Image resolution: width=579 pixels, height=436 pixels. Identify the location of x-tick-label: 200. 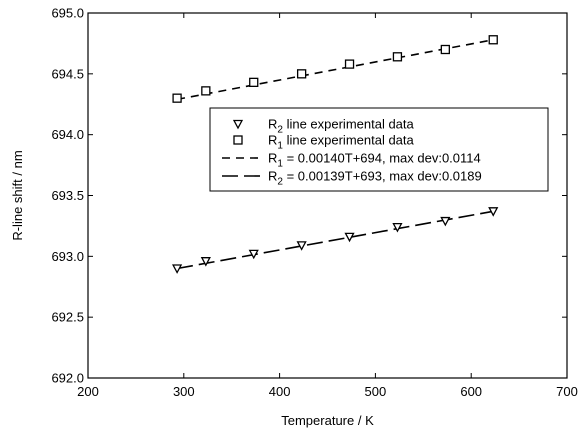
(88, 391).